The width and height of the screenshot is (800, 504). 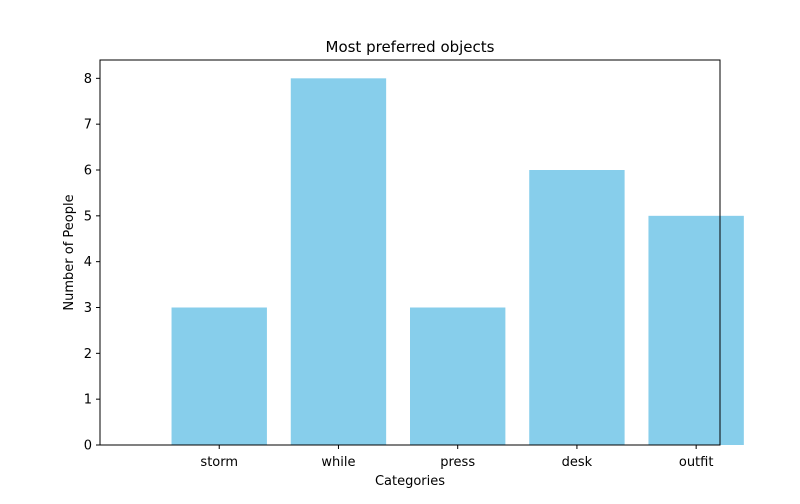 What do you see at coordinates (696, 330) in the screenshot?
I see `bar-outfit` at bounding box center [696, 330].